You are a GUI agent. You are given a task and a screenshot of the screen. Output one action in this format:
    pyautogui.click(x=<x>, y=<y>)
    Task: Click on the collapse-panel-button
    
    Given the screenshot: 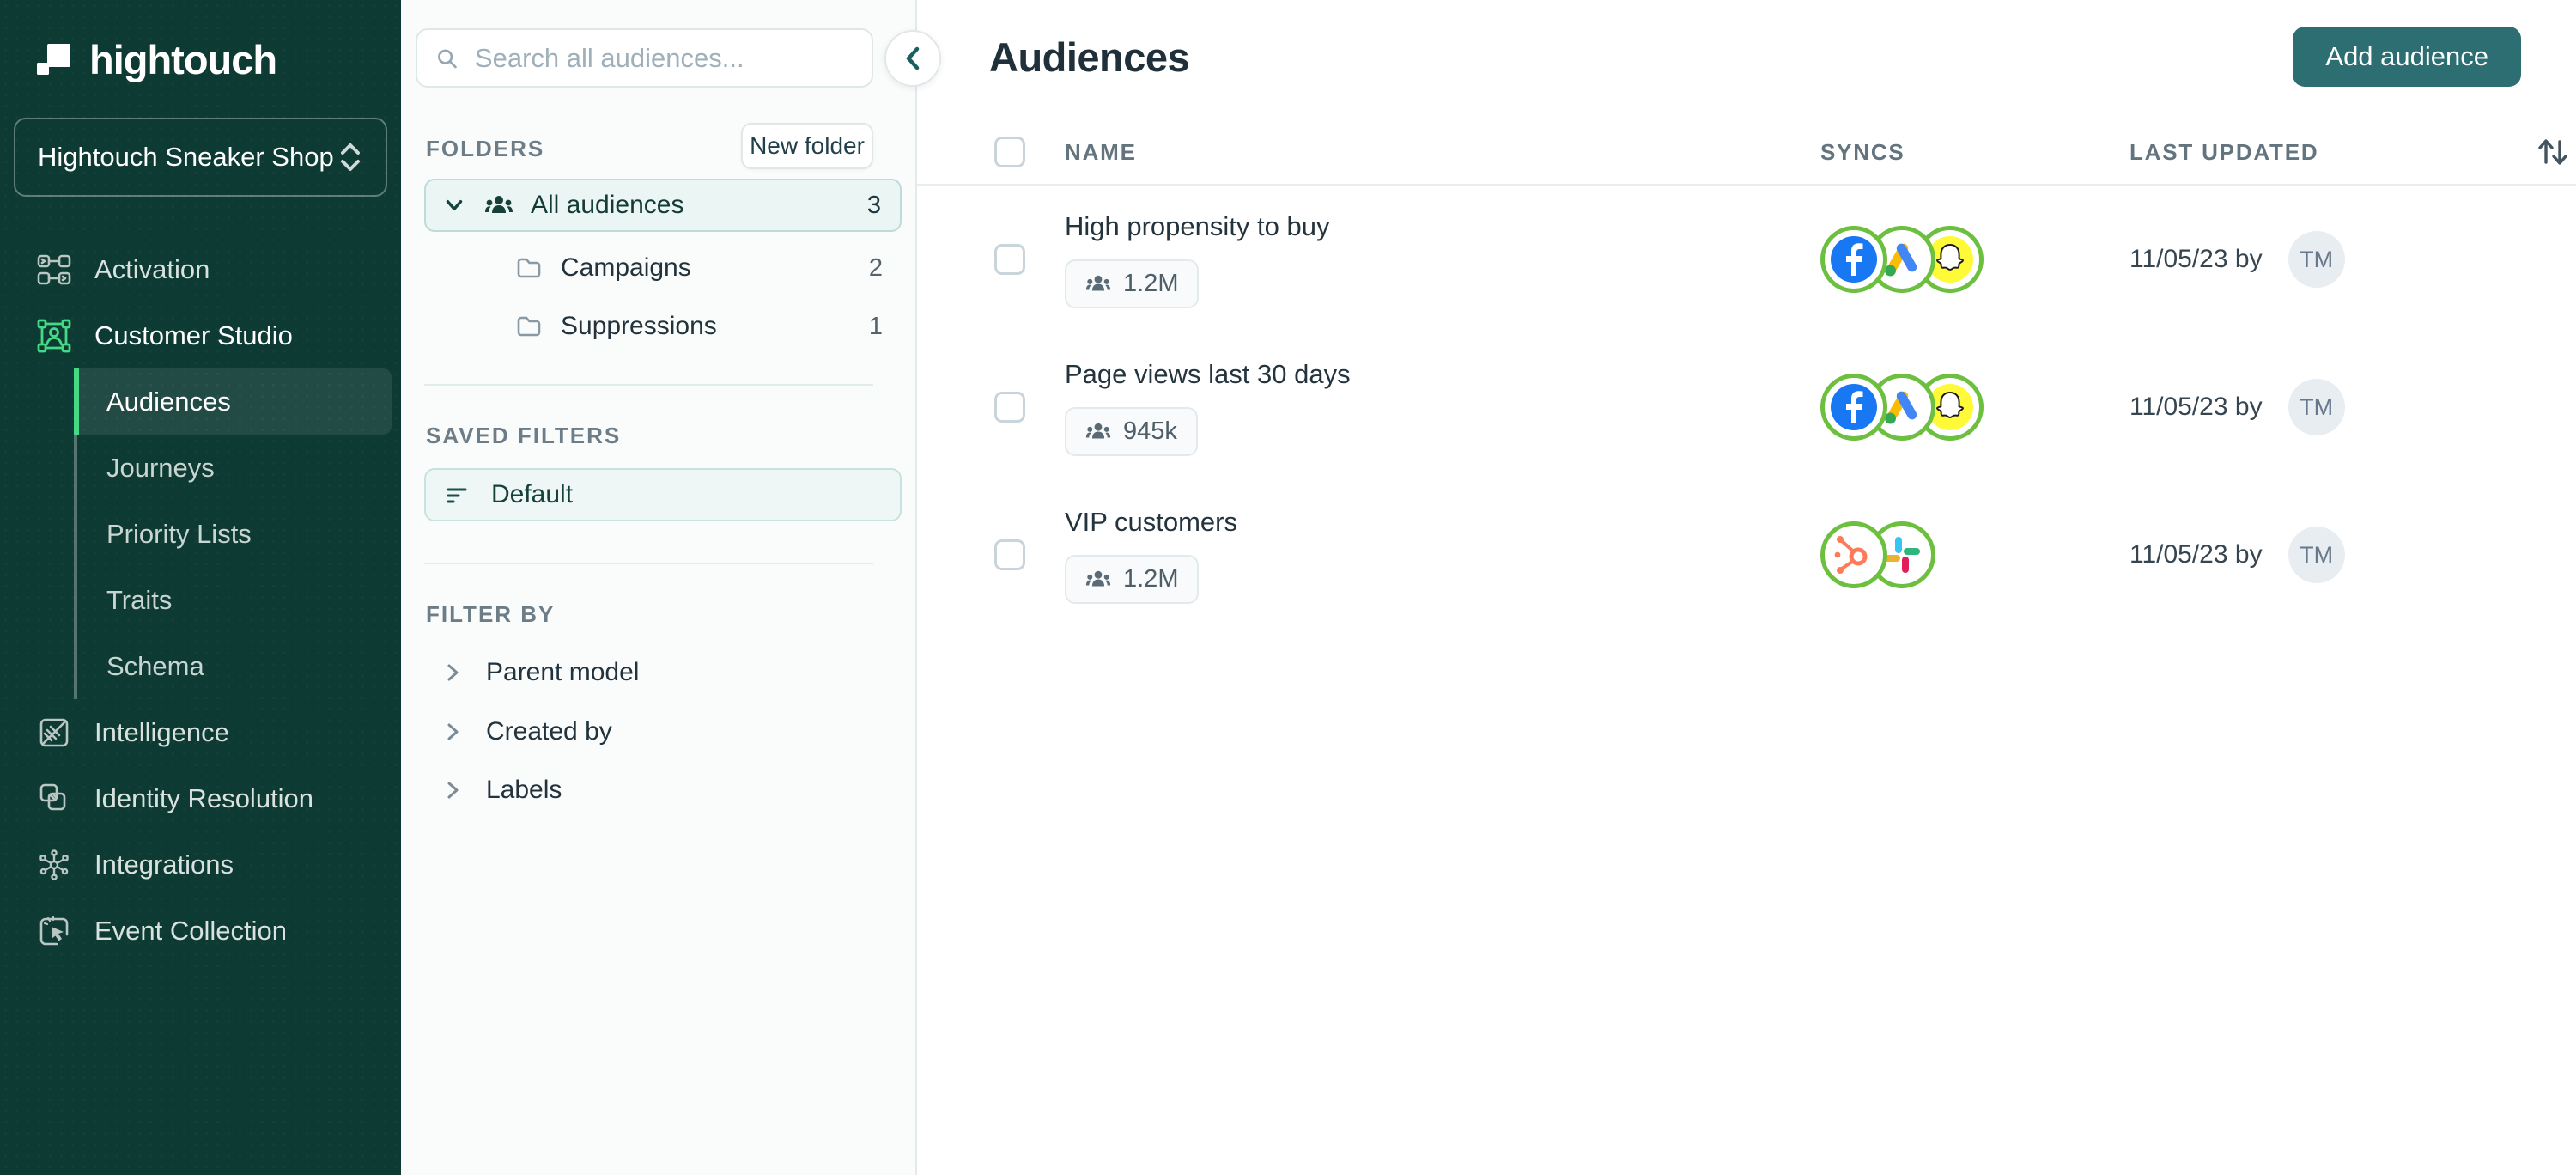 What is the action you would take?
    pyautogui.click(x=913, y=59)
    